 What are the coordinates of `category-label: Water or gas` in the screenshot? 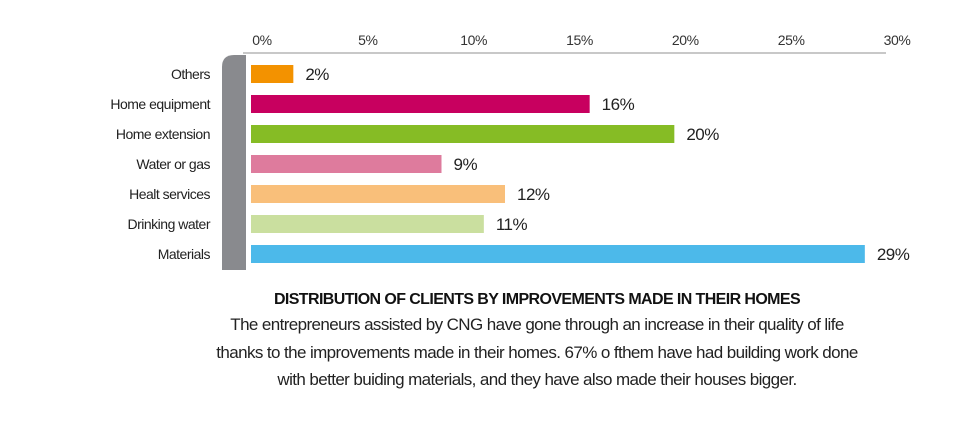 It's located at (173, 164).